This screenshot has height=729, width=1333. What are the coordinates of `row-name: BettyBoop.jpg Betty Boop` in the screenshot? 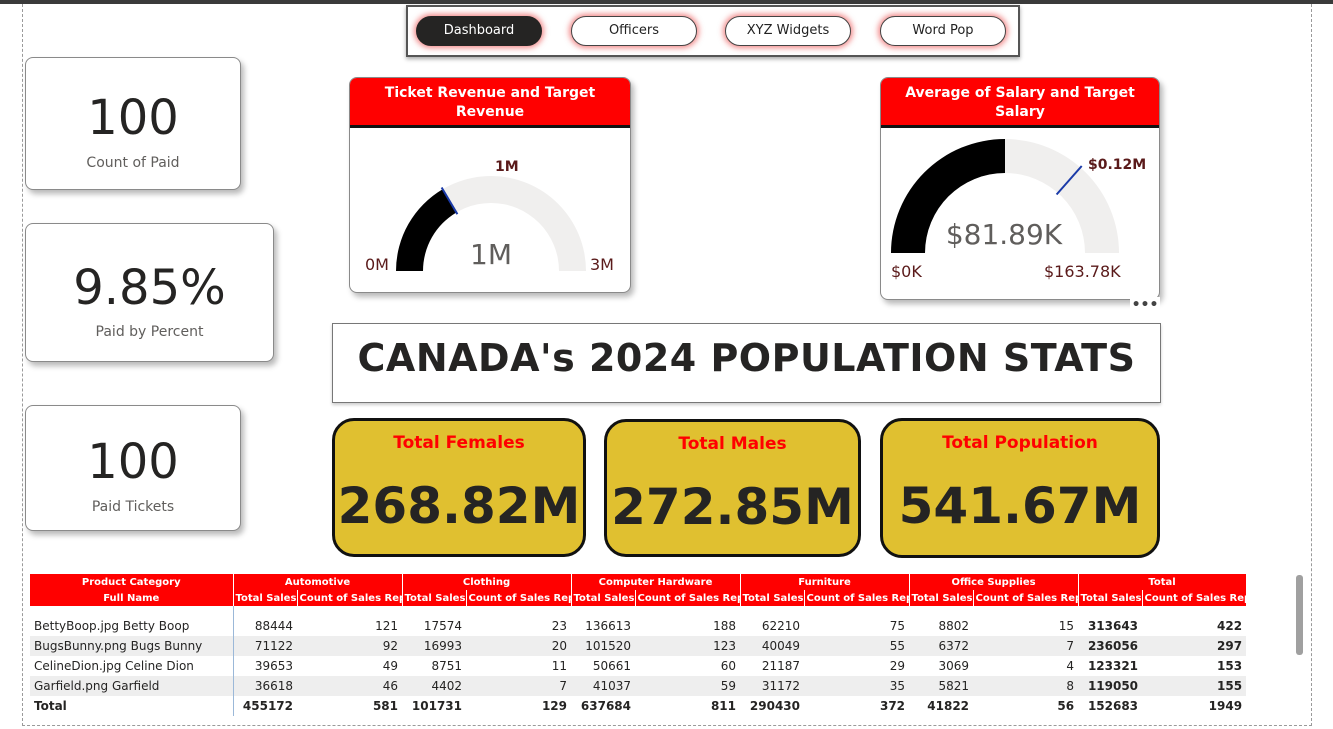 It's located at (132, 626).